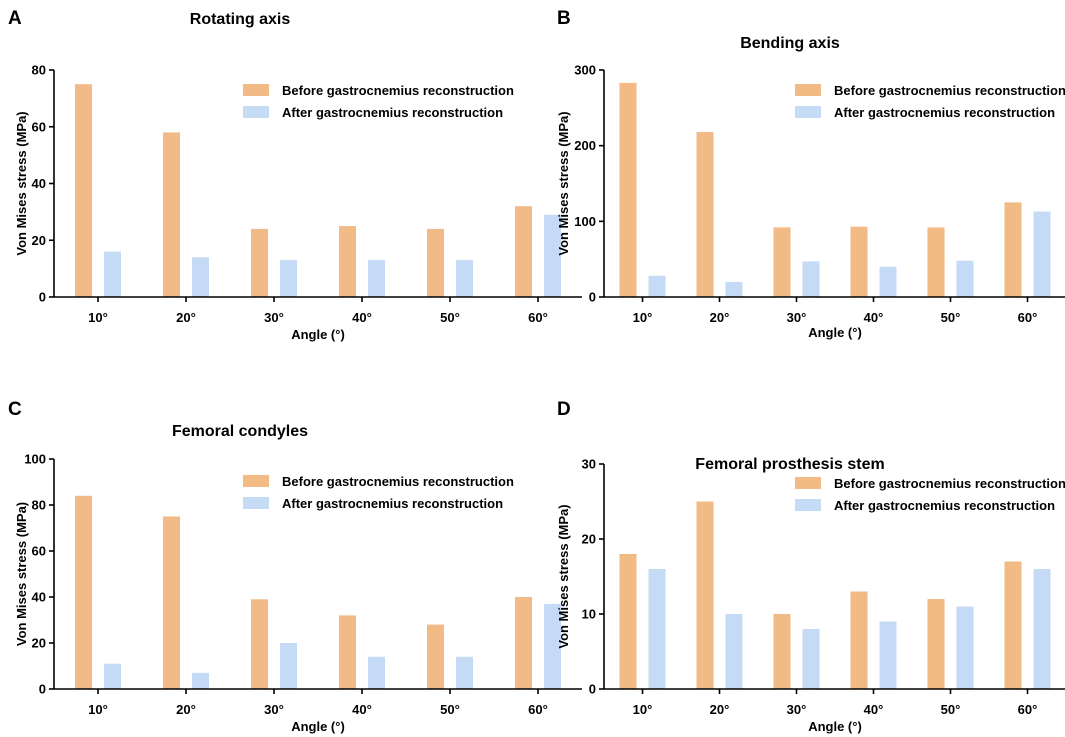 The height and width of the screenshot is (737, 1065). What do you see at coordinates (585, 145) in the screenshot?
I see `y-tick-label: 200` at bounding box center [585, 145].